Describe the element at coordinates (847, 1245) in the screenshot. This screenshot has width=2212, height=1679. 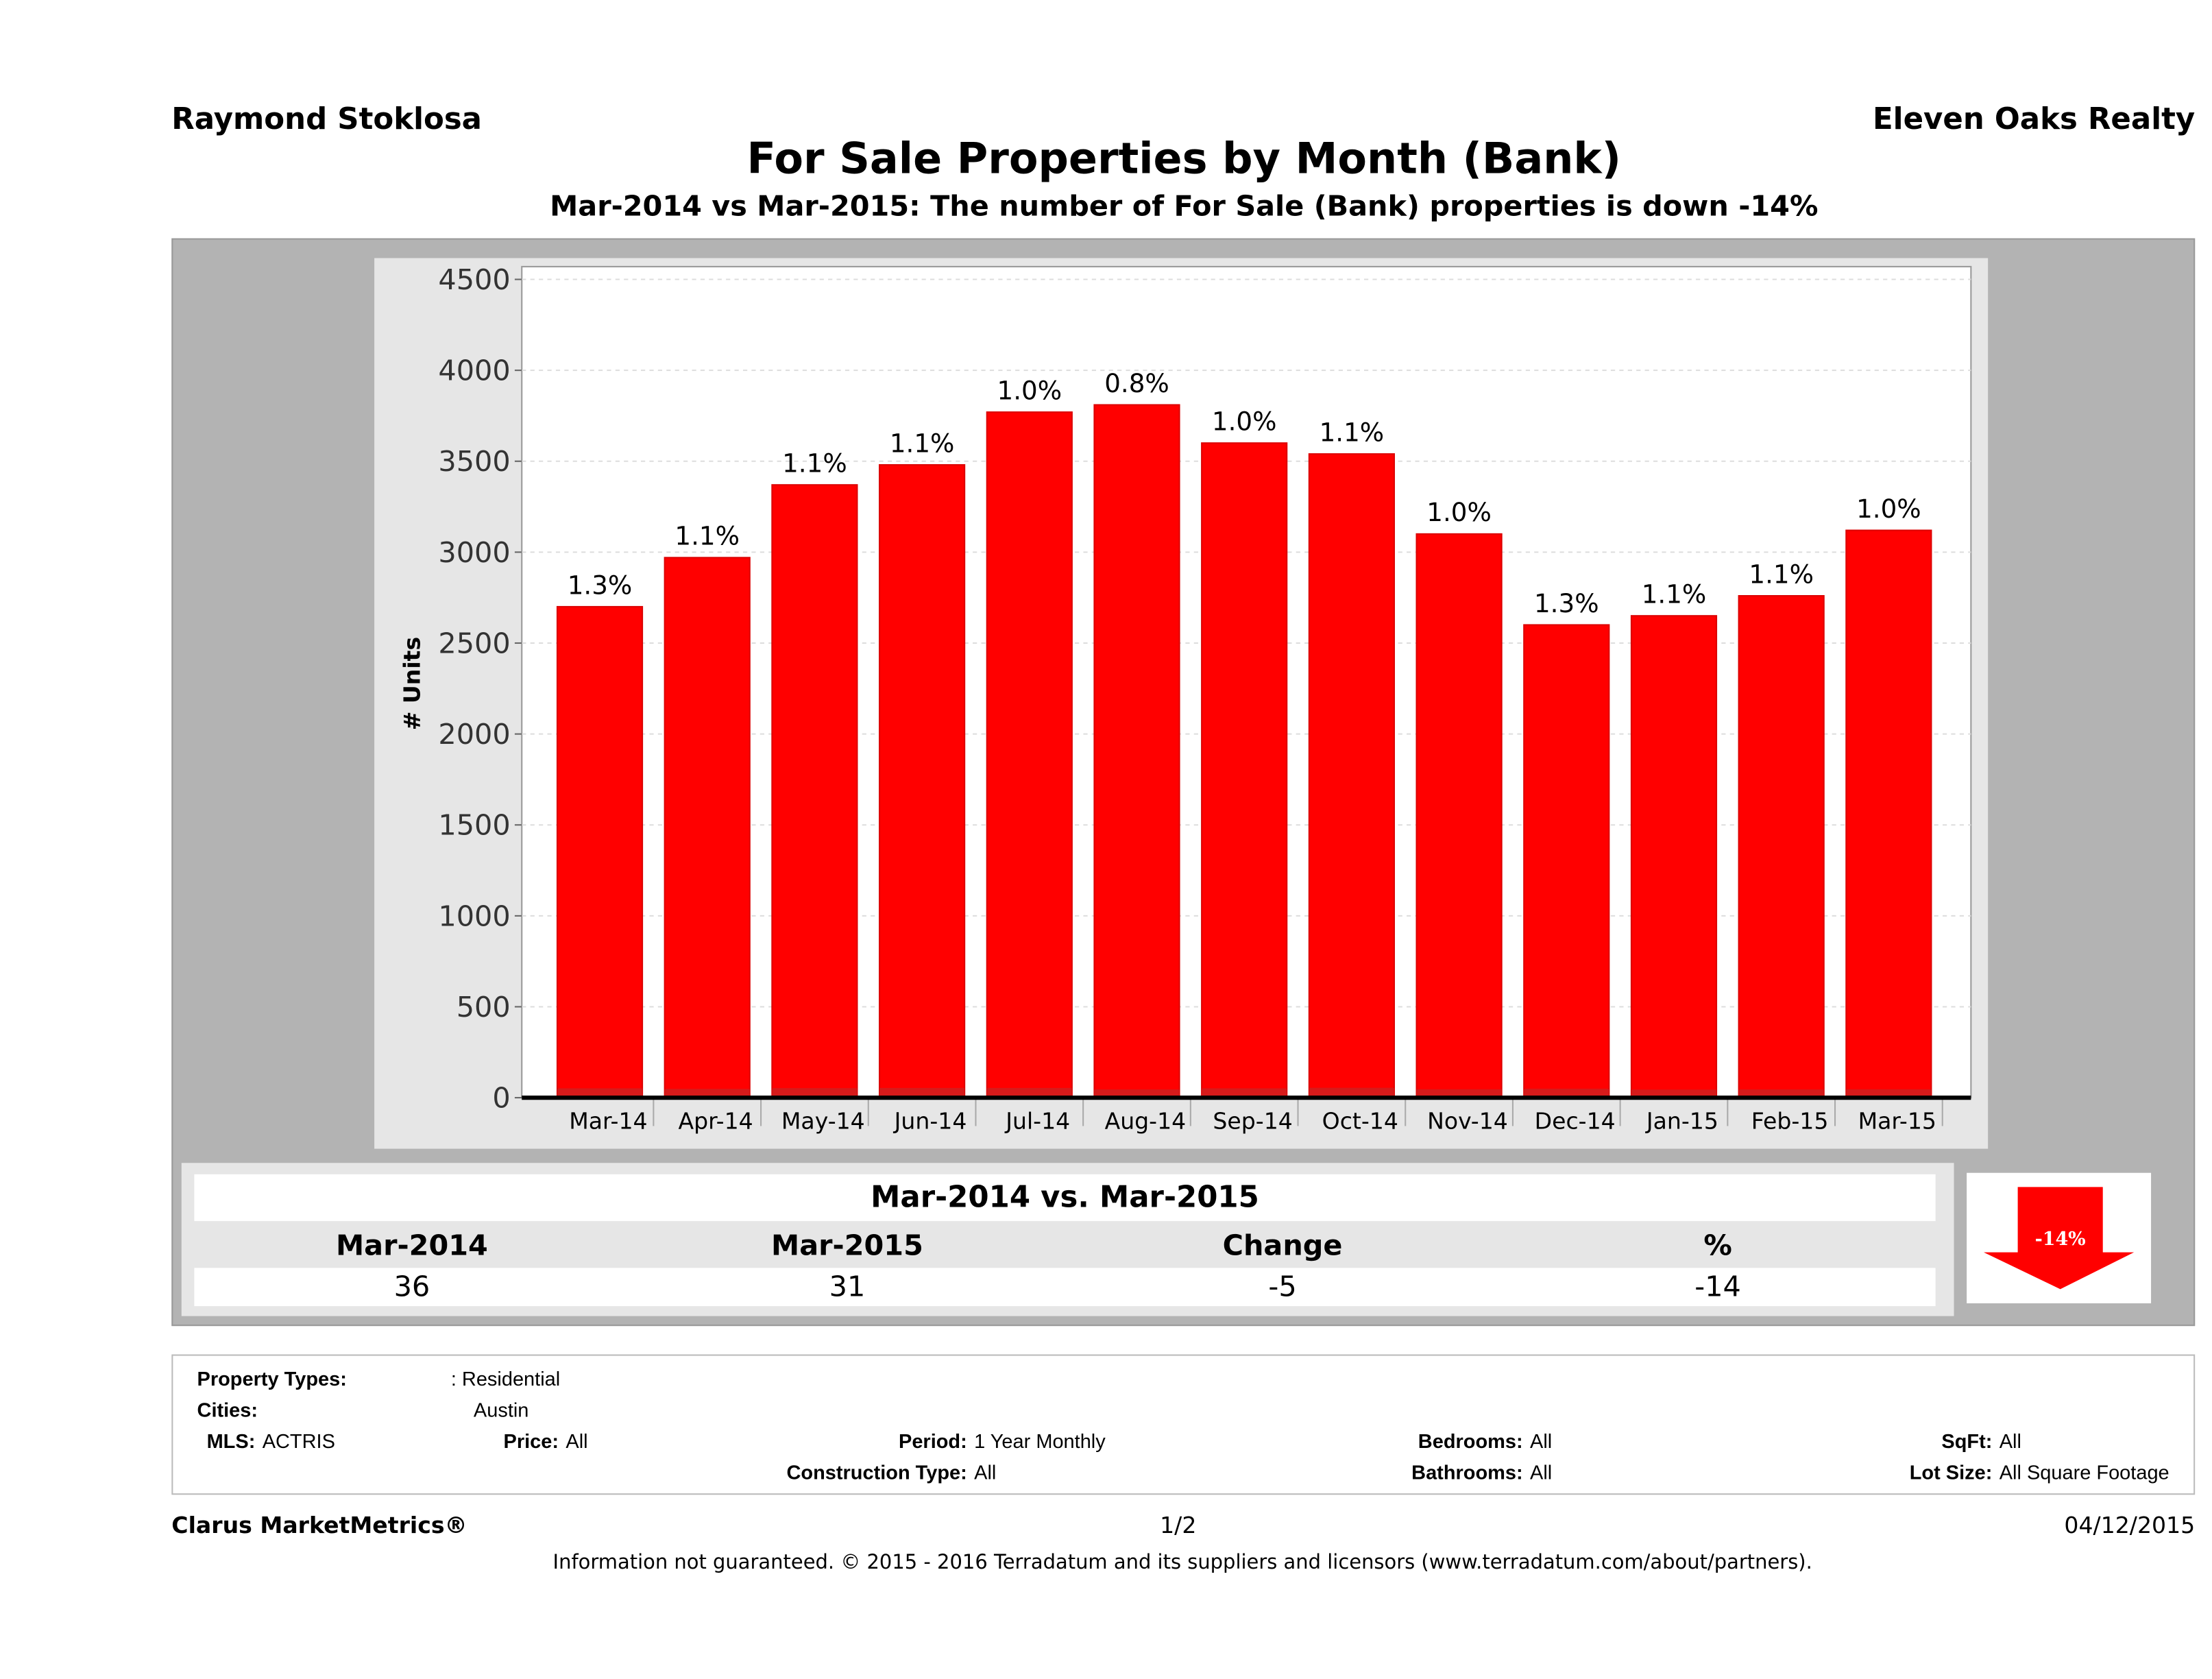
I see `summary-header: Mar-2015` at that location.